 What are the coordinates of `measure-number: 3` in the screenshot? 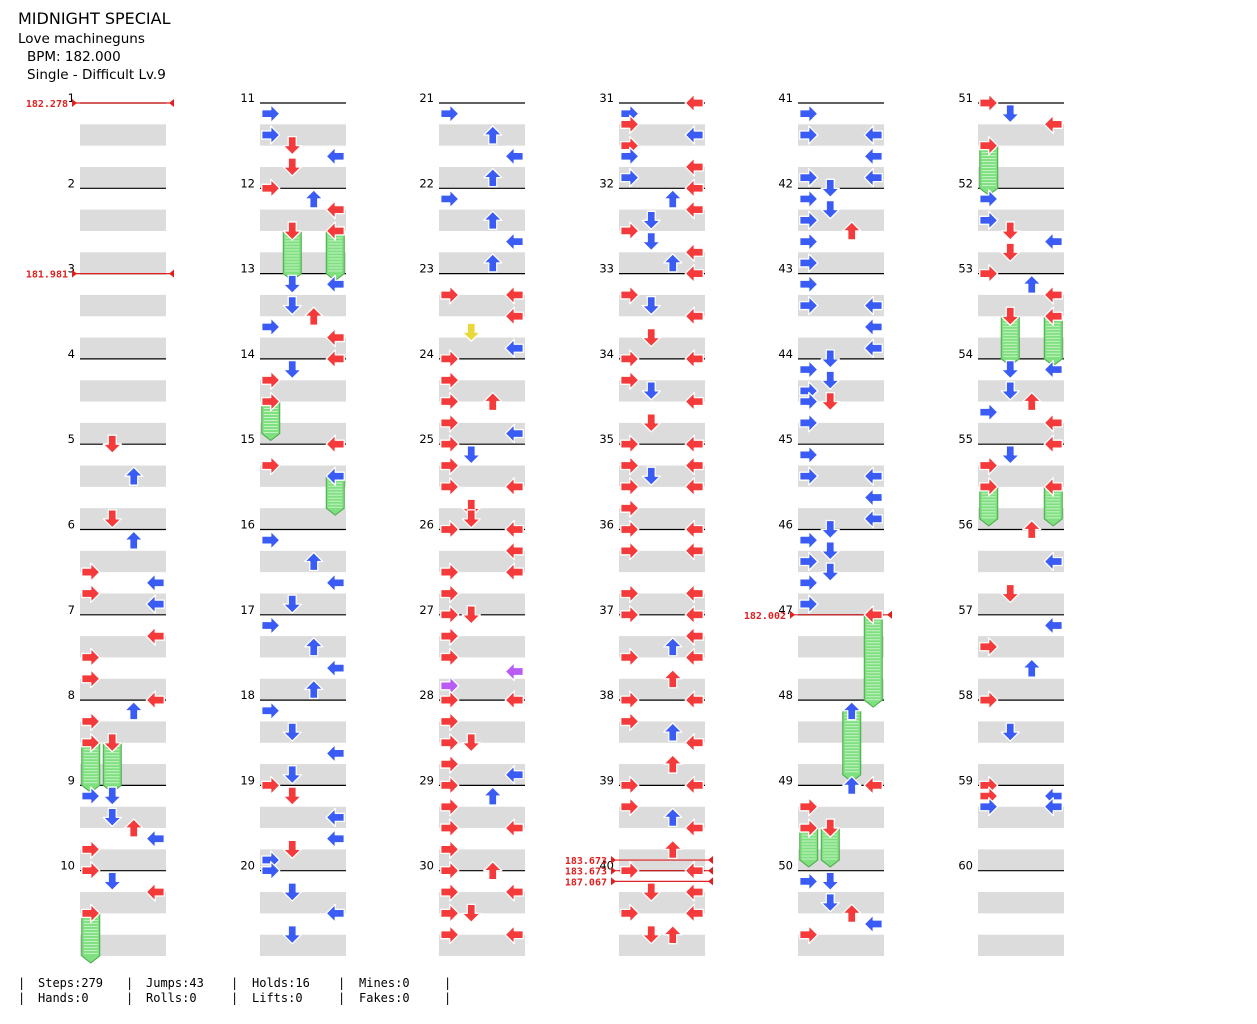 It's located at (71, 269).